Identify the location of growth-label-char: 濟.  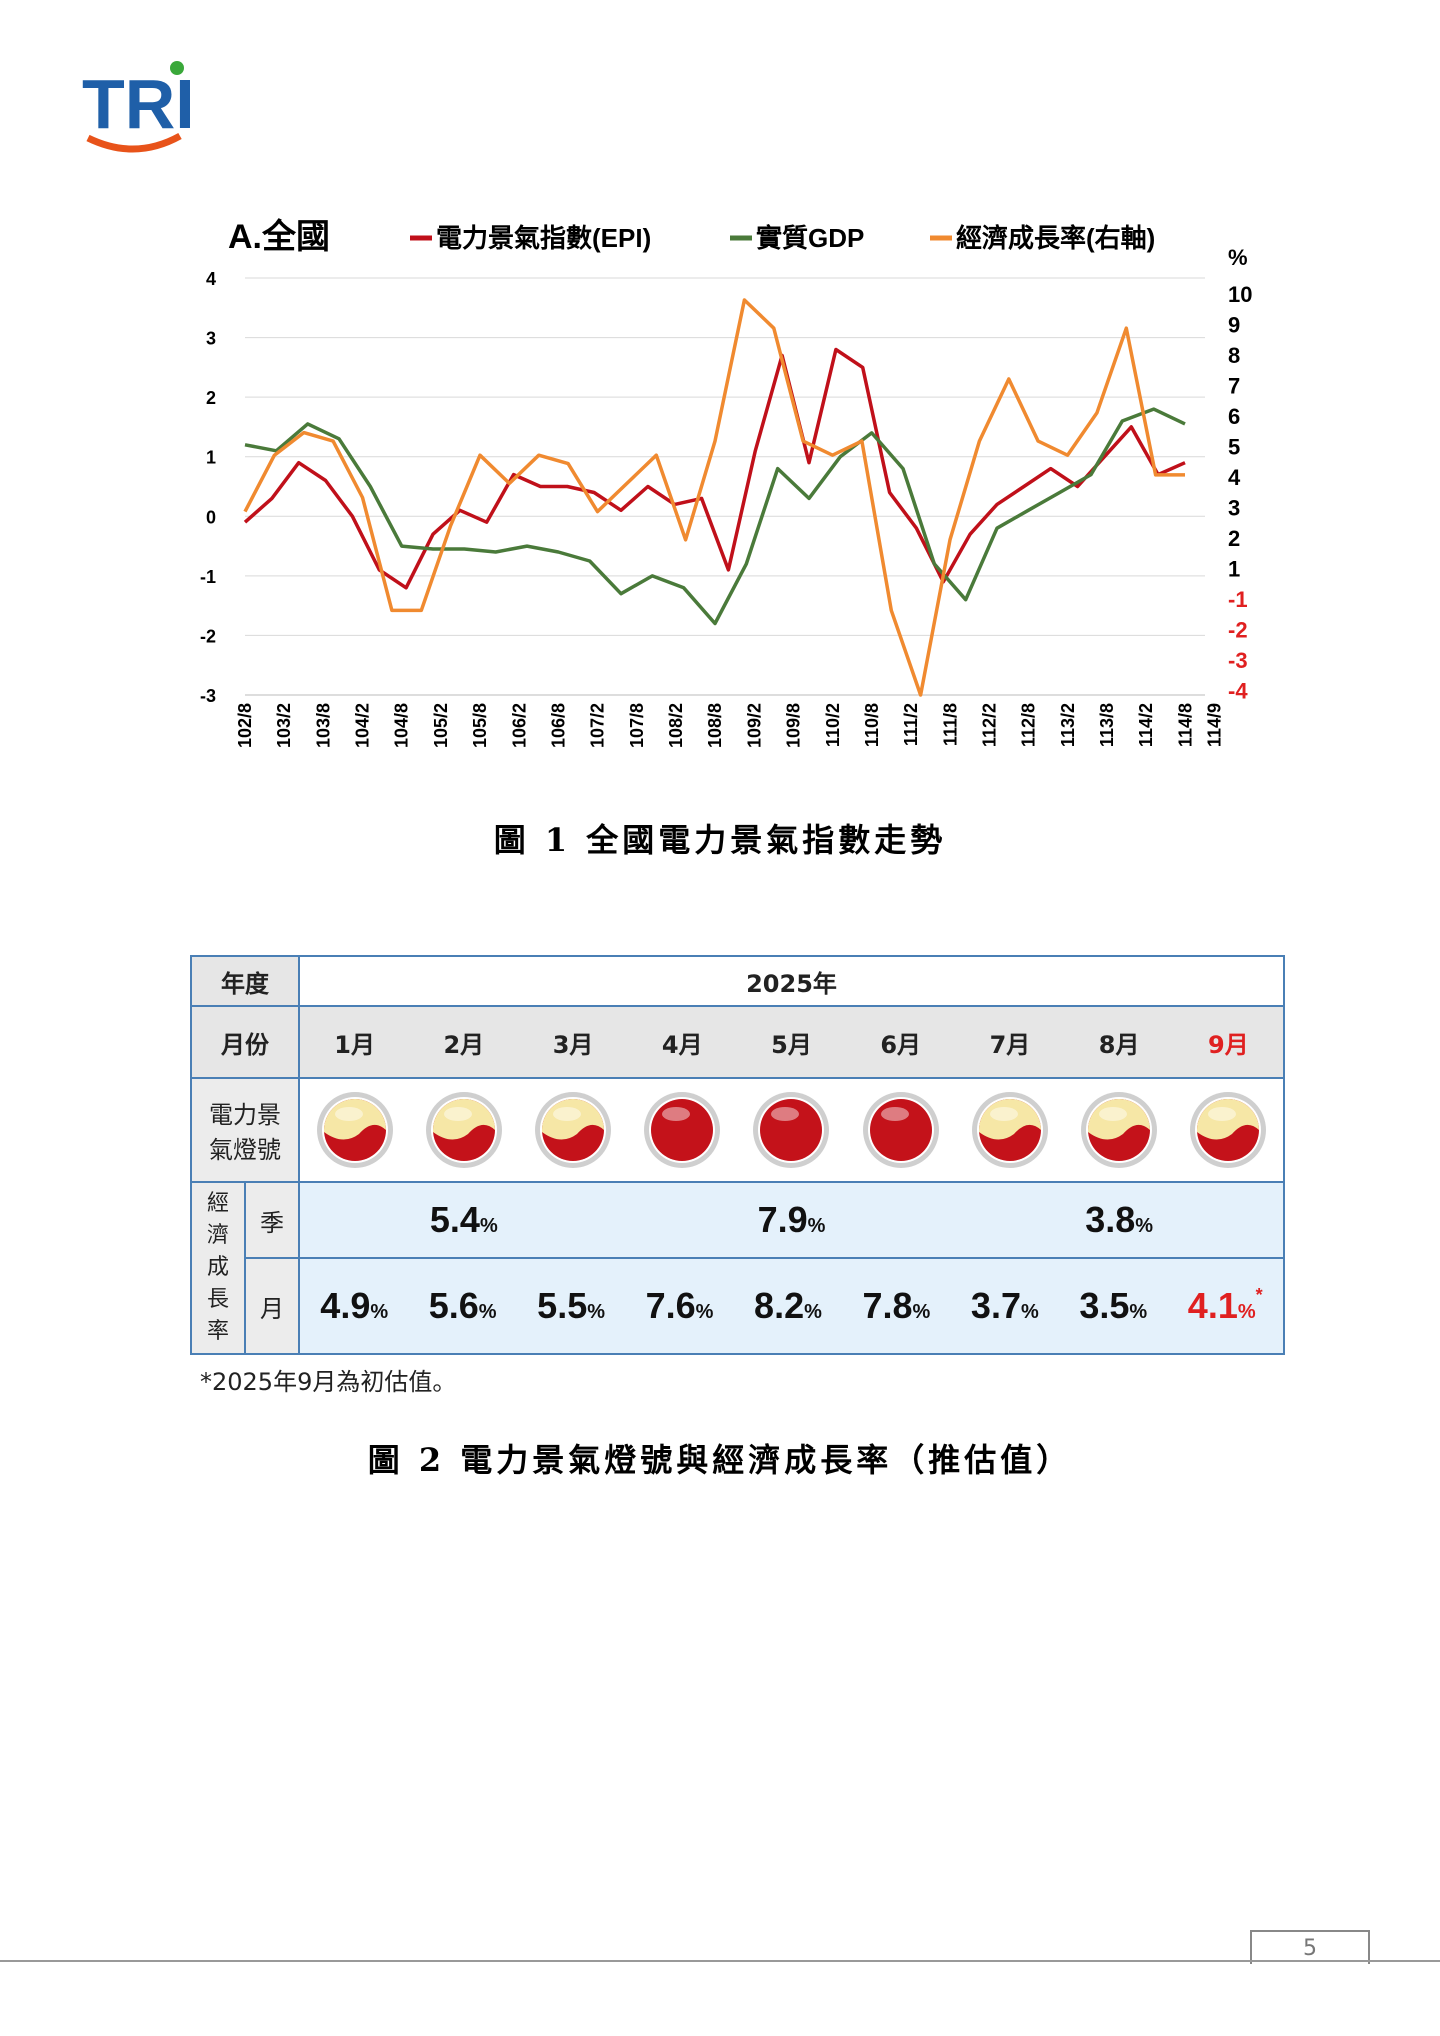
(217, 1235).